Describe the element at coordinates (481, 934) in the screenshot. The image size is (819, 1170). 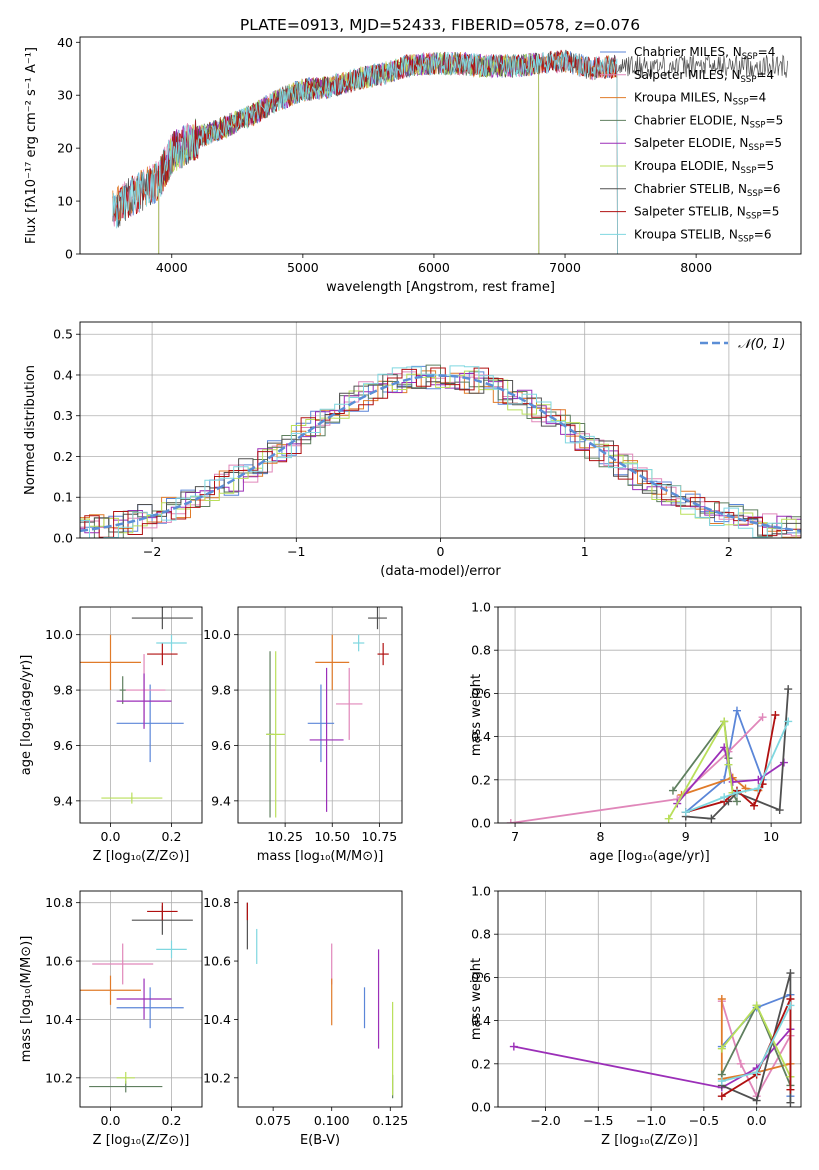
I see `y-tick-label: 0.8` at that location.